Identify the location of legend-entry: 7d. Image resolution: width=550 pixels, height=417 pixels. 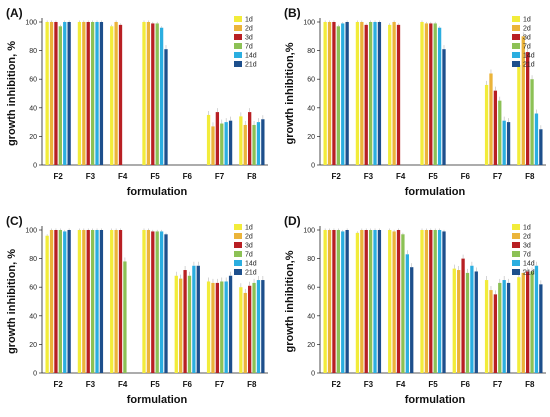
(249, 255).